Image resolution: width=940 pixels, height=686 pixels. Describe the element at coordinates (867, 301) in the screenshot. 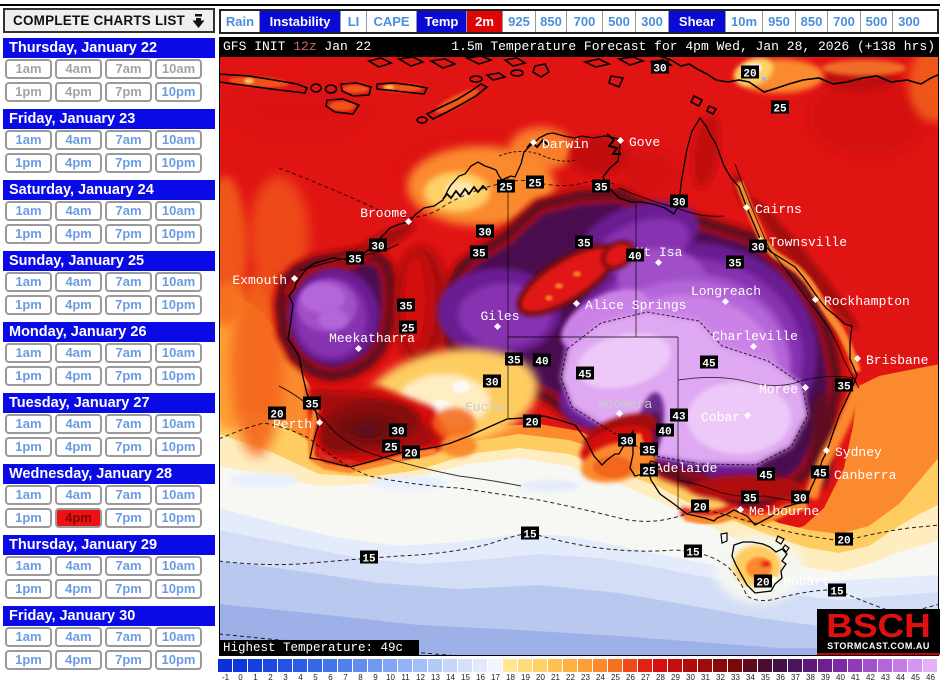

I see `svg-text: Rockhampton` at that location.